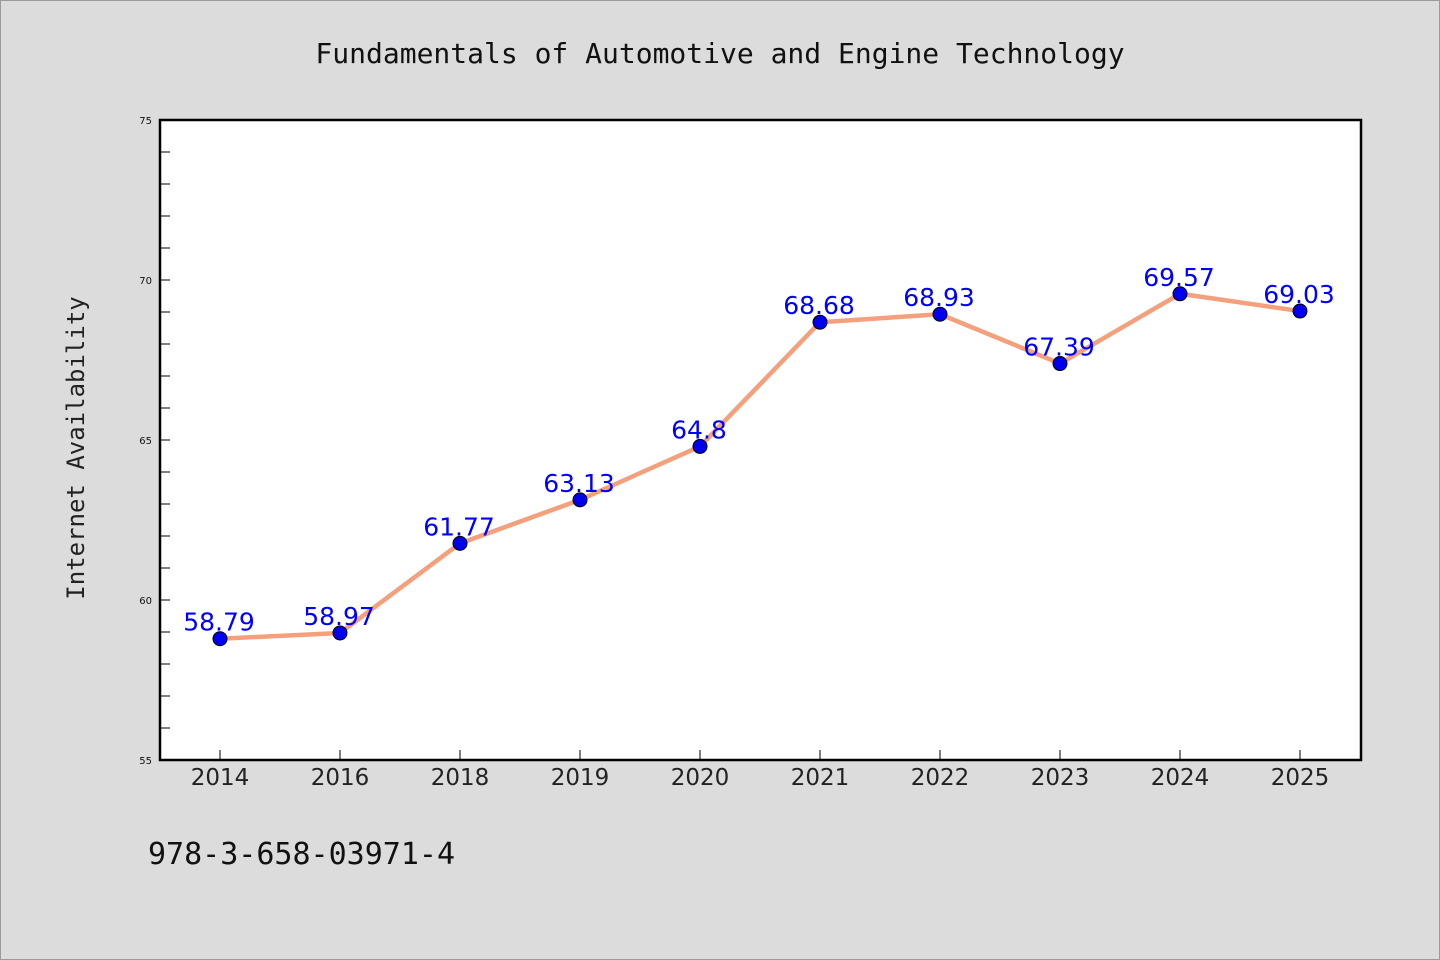 The image size is (1440, 960). I want to click on isbn-footnote: 978-3-658-03971-4, so click(301, 854).